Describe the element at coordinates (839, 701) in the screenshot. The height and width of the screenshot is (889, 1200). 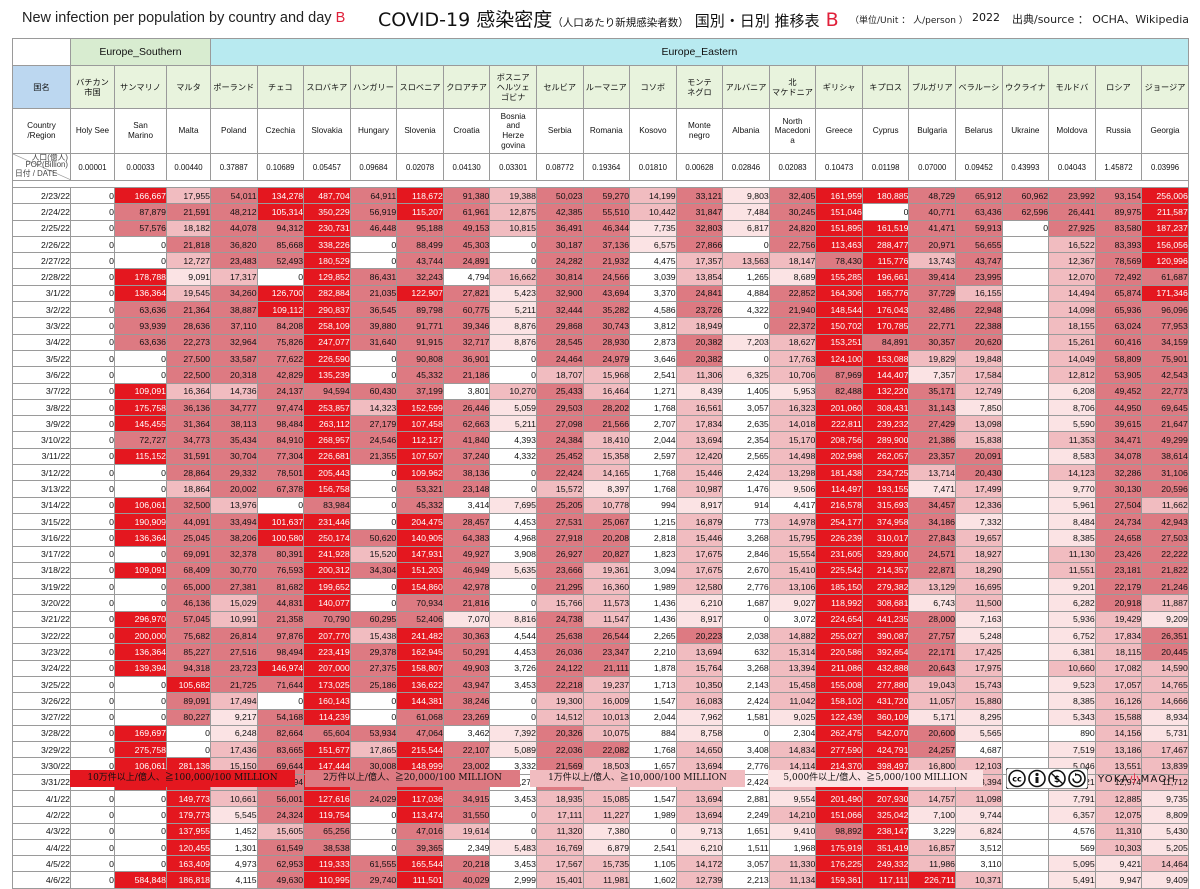
I see `value-cell: 158,102` at that location.